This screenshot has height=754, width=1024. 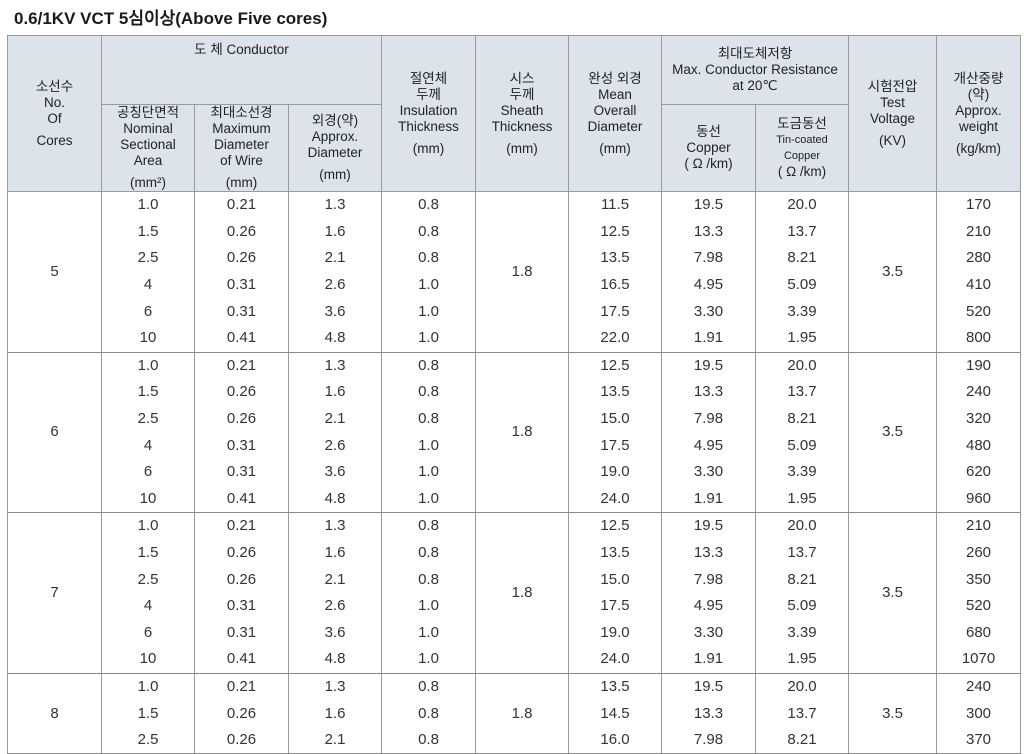 What do you see at coordinates (148, 144) in the screenshot?
I see `header-line: Sectional` at bounding box center [148, 144].